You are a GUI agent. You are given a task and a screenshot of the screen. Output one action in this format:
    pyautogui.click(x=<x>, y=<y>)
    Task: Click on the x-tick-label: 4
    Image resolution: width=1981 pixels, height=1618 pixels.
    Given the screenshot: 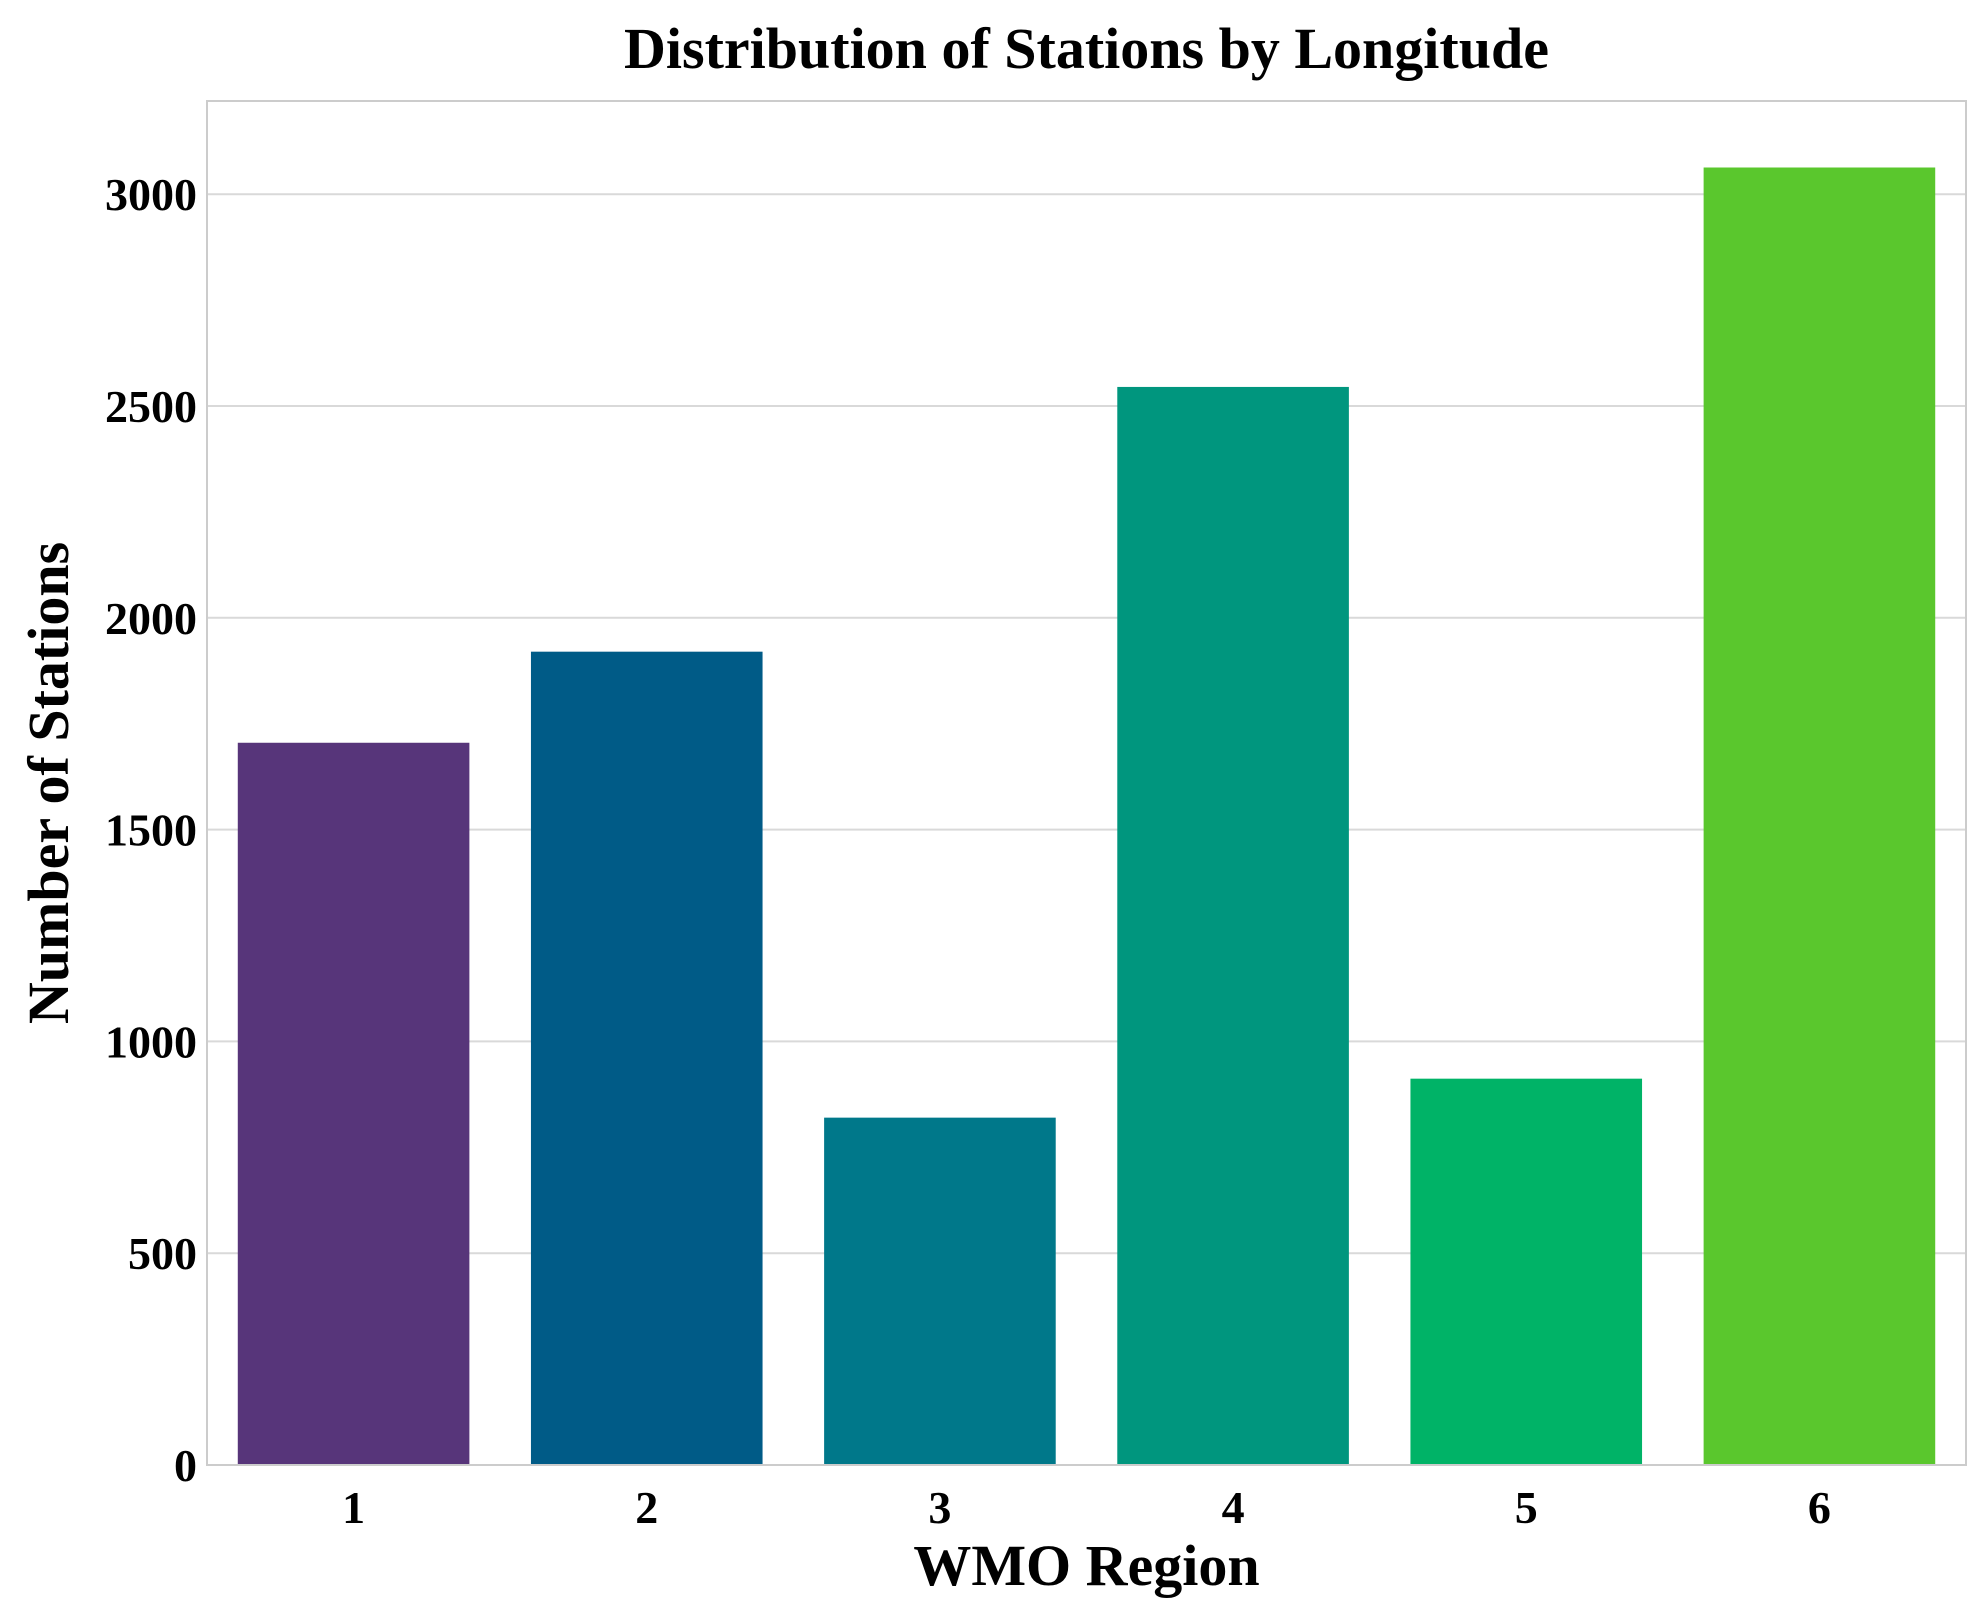 What is the action you would take?
    pyautogui.click(x=1233, y=1507)
    